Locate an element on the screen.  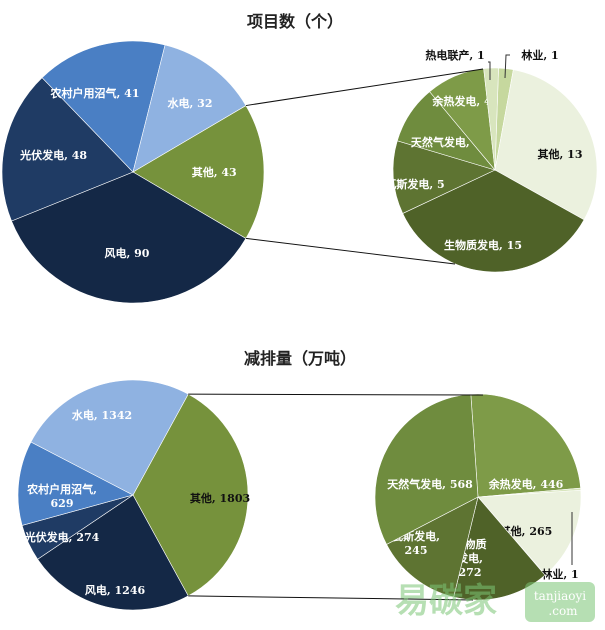
main-pie-emission-data-label: 农村户用沼气, 629 is located at coordinates (61, 496).